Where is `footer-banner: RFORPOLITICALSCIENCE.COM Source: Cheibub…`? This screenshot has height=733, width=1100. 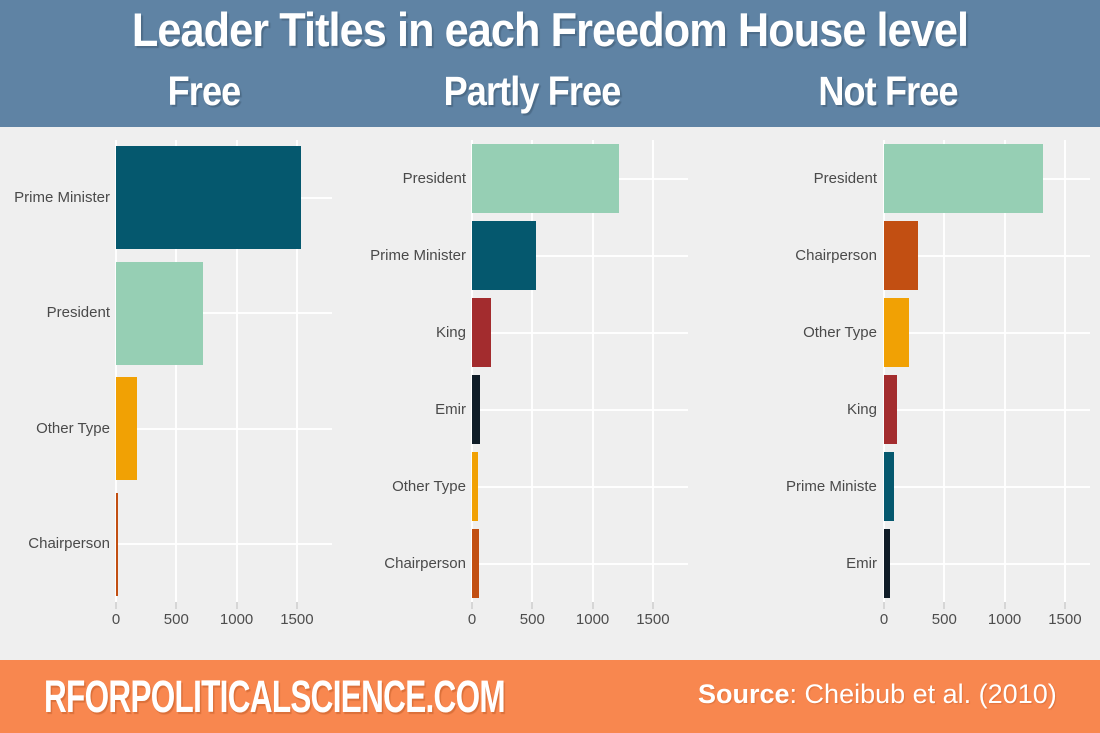 footer-banner: RFORPOLITICALSCIENCE.COM Source: Cheibub… is located at coordinates (550, 696).